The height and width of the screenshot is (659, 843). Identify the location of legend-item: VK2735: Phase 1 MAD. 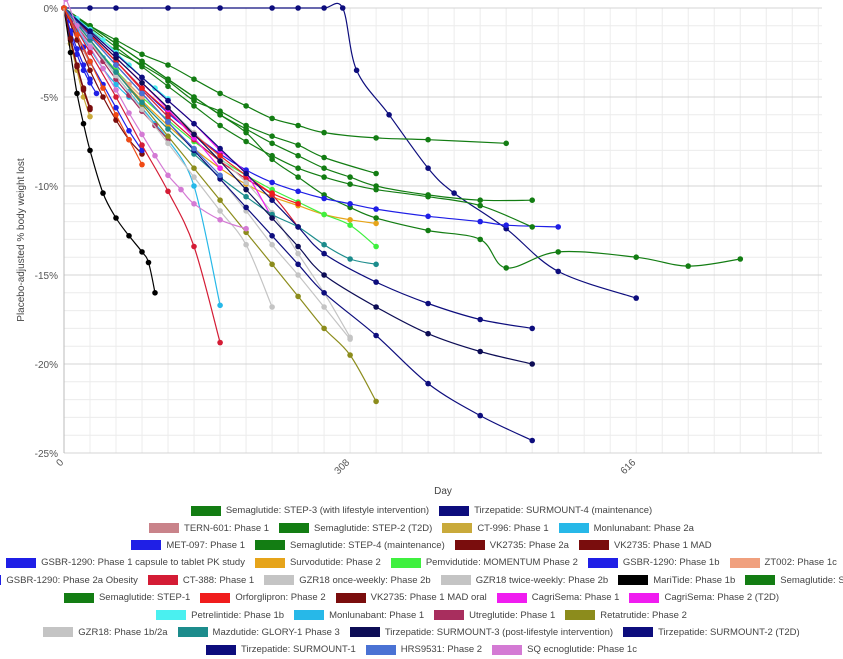
(645, 545).